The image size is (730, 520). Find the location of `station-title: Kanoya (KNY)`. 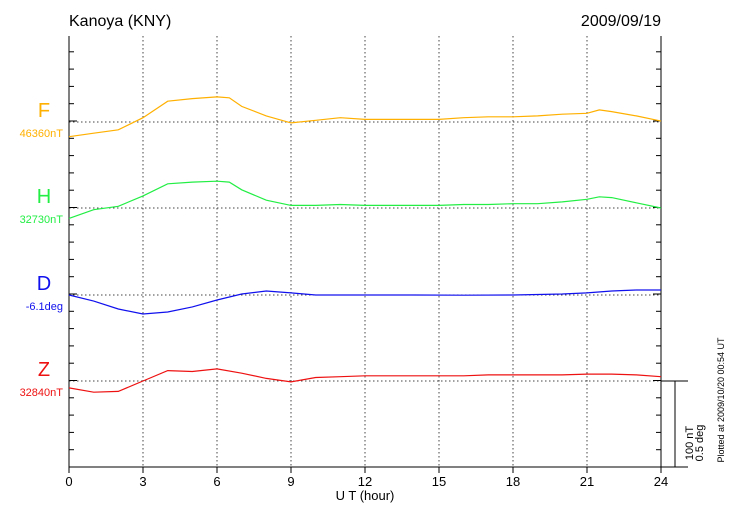

station-title: Kanoya (KNY) is located at coordinates (120, 21).